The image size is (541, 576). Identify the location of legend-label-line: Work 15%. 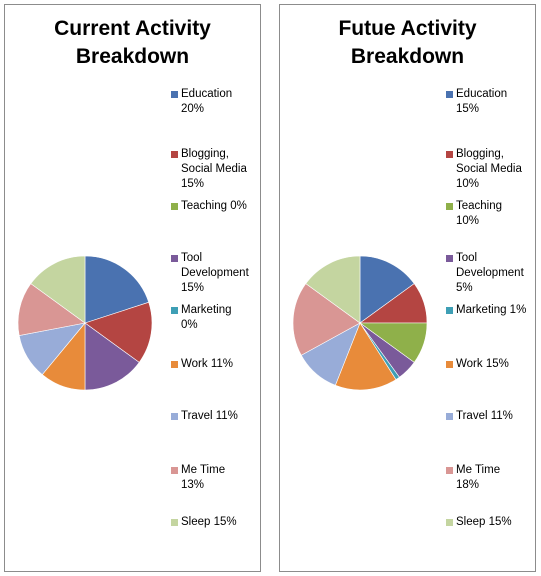
(482, 364).